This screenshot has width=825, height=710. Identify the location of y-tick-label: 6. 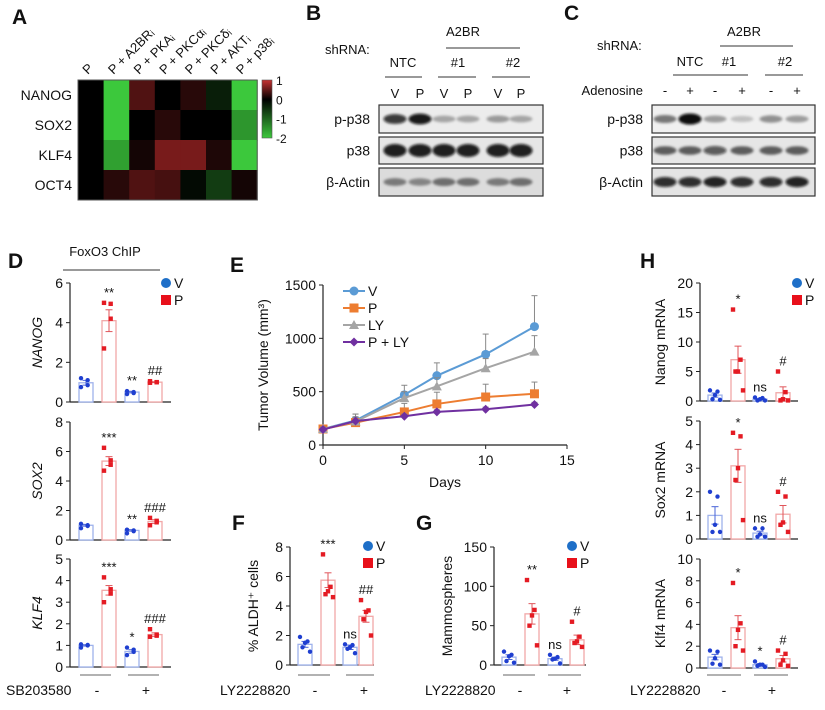
(59, 452).